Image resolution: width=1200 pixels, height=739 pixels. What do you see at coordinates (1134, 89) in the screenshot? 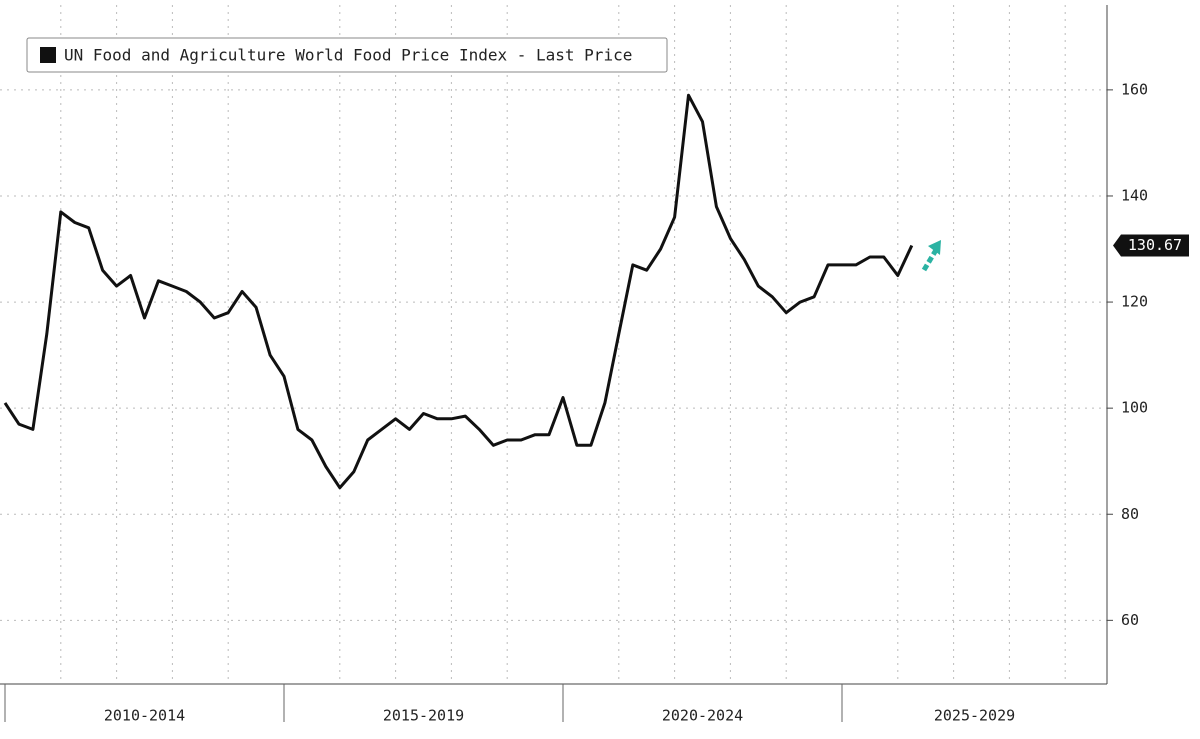
I see `y-tick-label: 160` at bounding box center [1134, 89].